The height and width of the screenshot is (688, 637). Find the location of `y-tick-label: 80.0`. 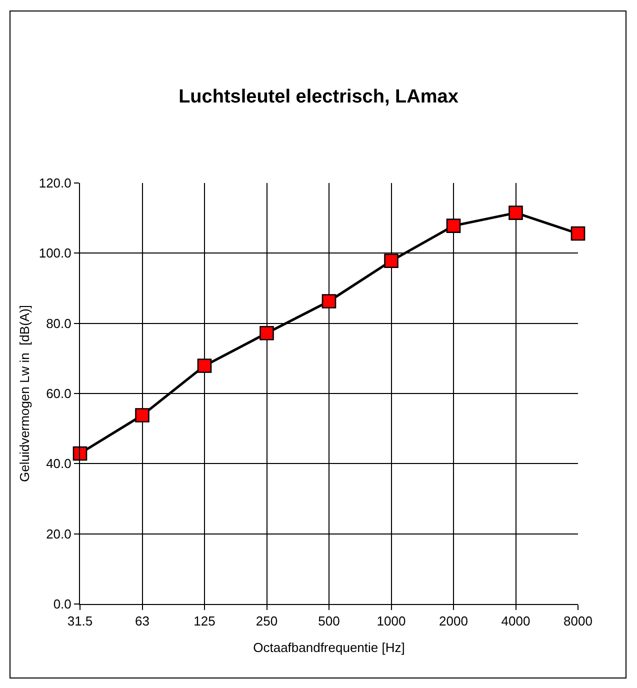

y-tick-label: 80.0 is located at coordinates (59, 323).